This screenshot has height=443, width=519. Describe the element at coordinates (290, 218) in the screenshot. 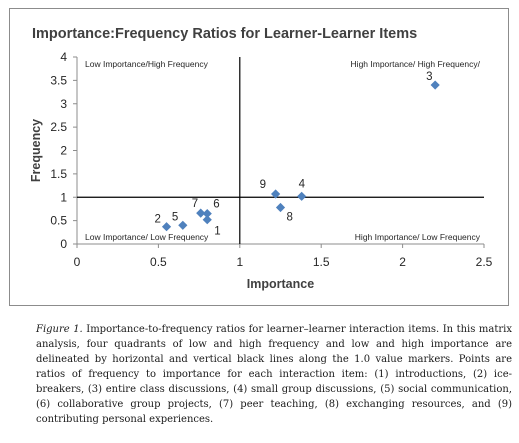

I see `data-point-label-8: 8` at that location.